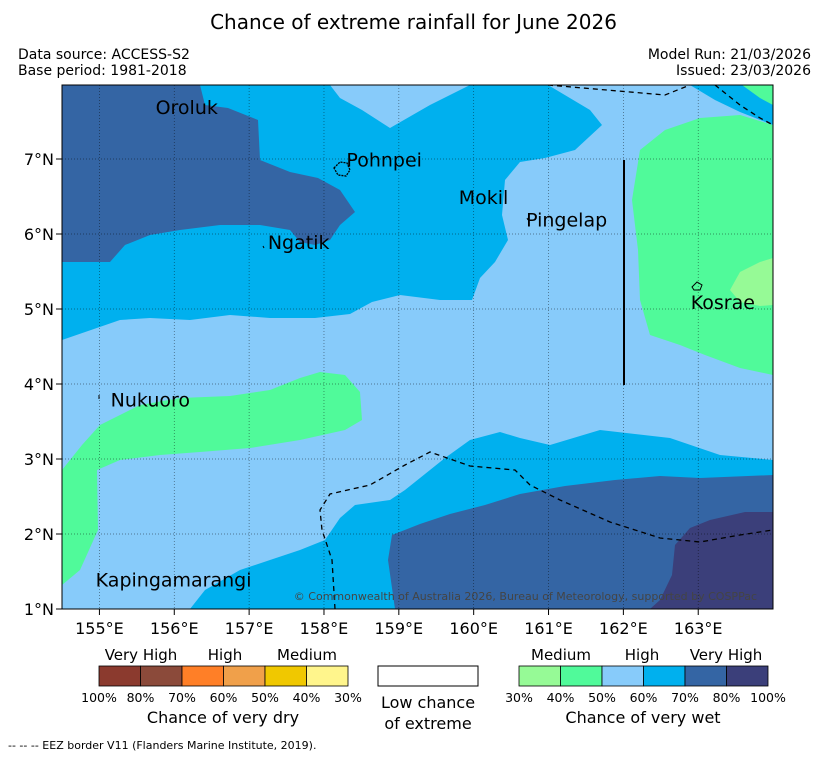 This screenshot has width=827, height=758. Describe the element at coordinates (39, 459) in the screenshot. I see `lat-tick-label: 3°N` at that location.